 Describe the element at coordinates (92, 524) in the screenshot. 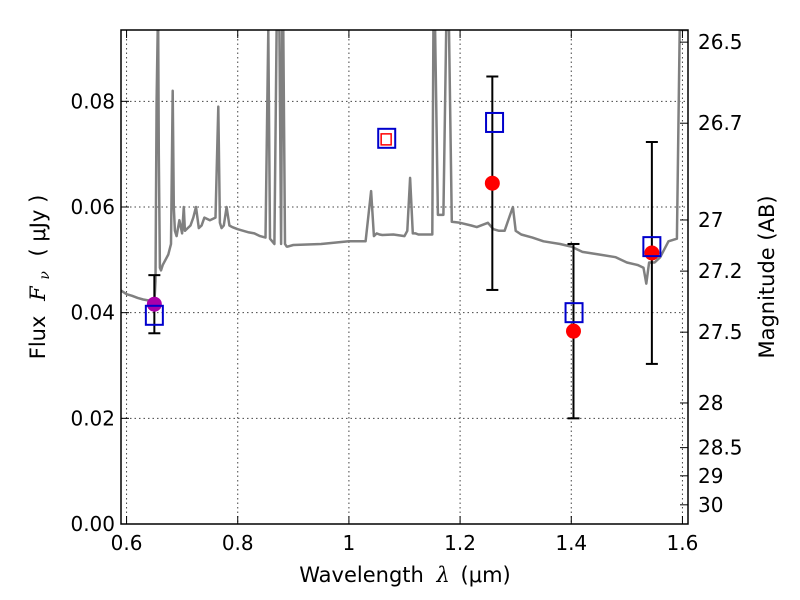

I see `y-tick-label: 0.00` at that location.